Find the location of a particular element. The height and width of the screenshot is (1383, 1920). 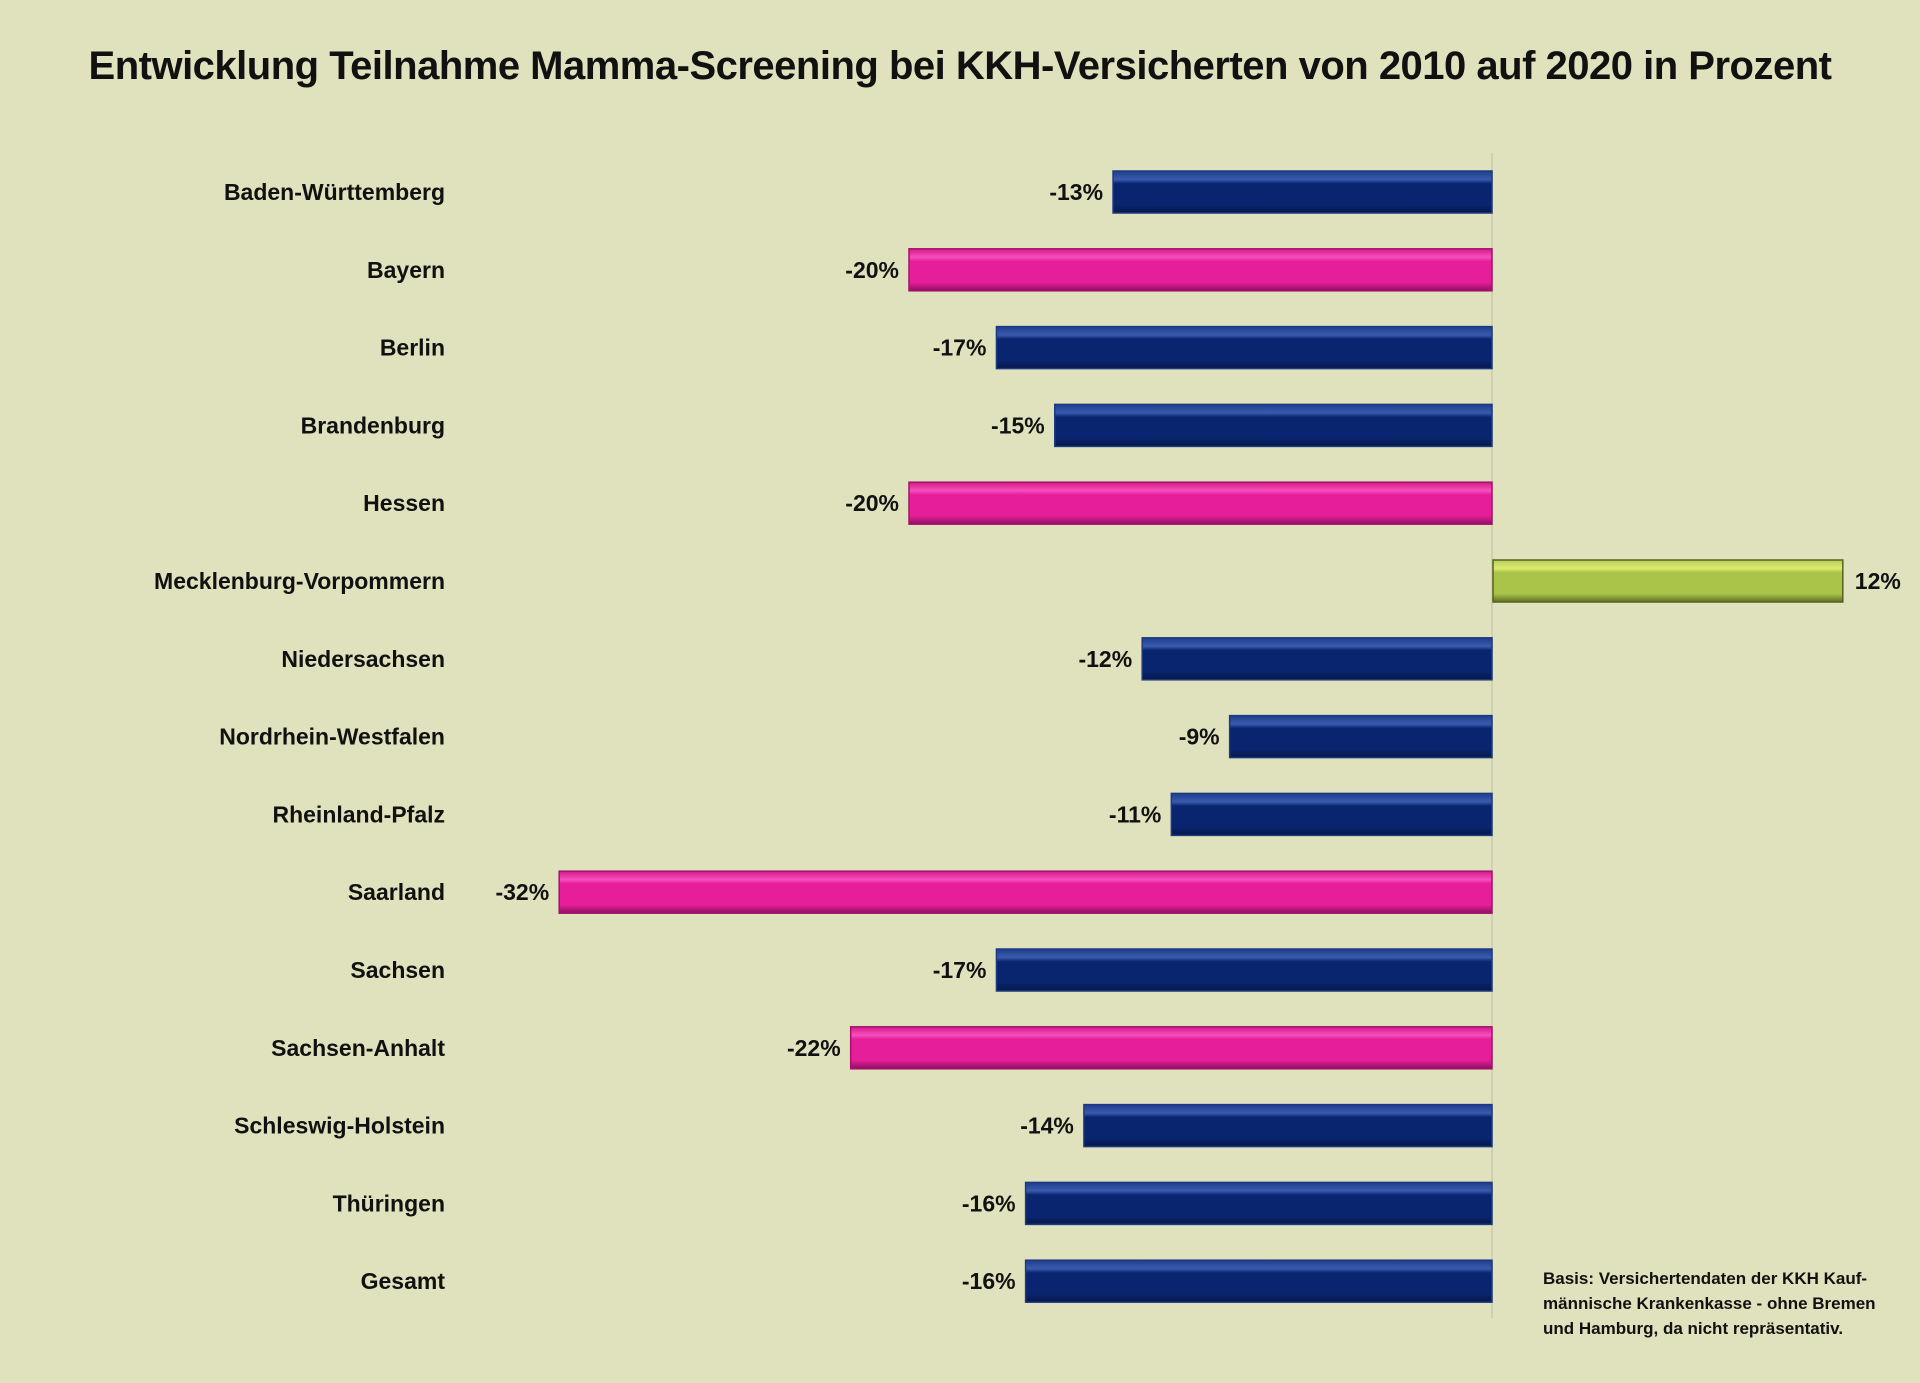

category-label: Bayern is located at coordinates (406, 270).